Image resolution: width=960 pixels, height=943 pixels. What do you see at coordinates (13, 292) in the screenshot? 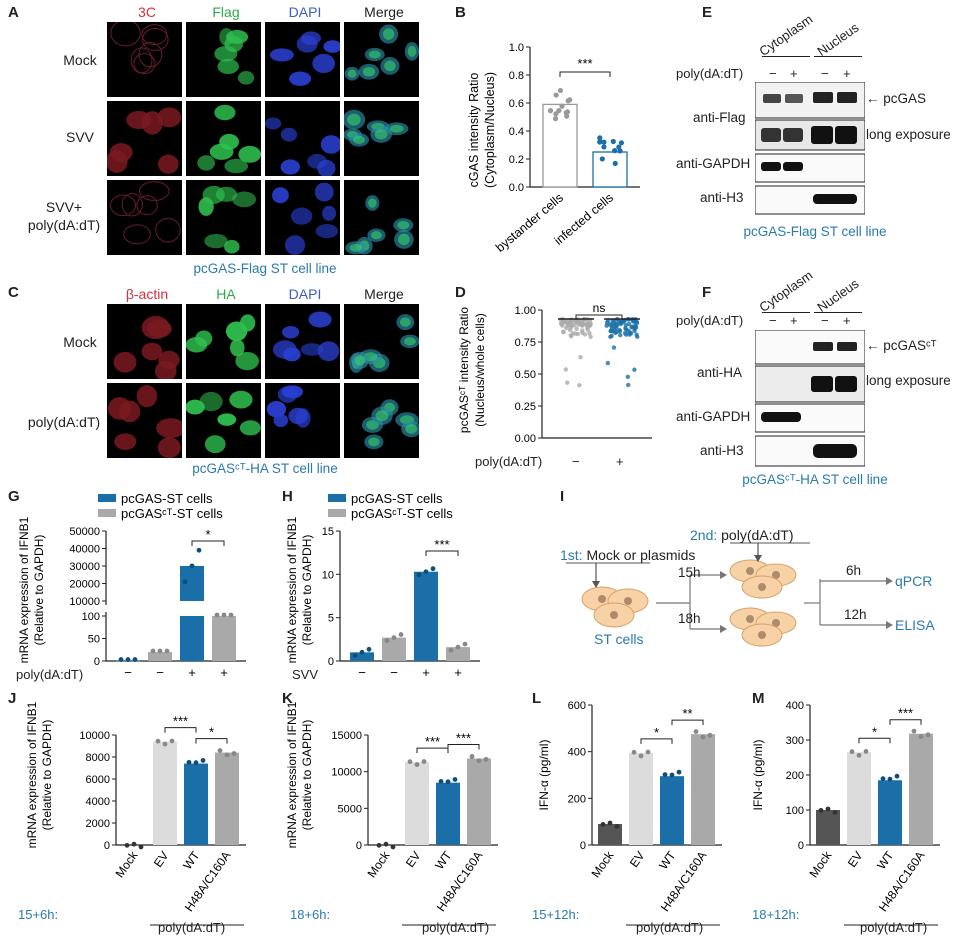
I see `panel-c-label: C` at bounding box center [13, 292].